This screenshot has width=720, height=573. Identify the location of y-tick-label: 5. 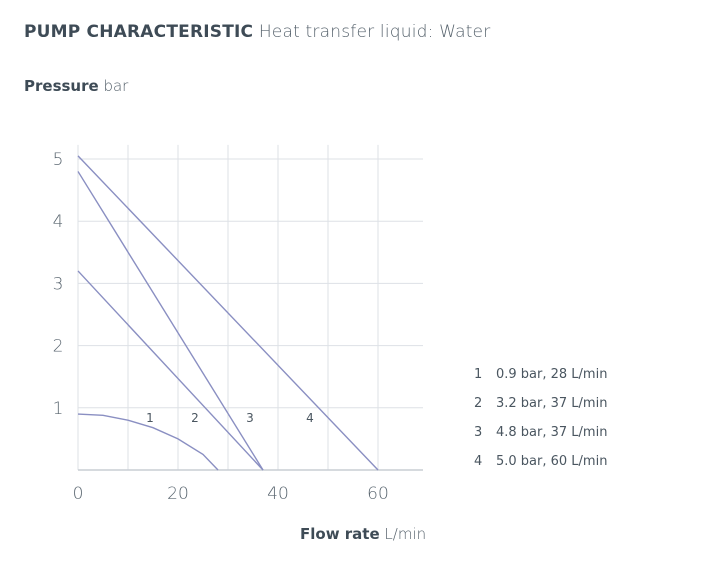
(58, 160).